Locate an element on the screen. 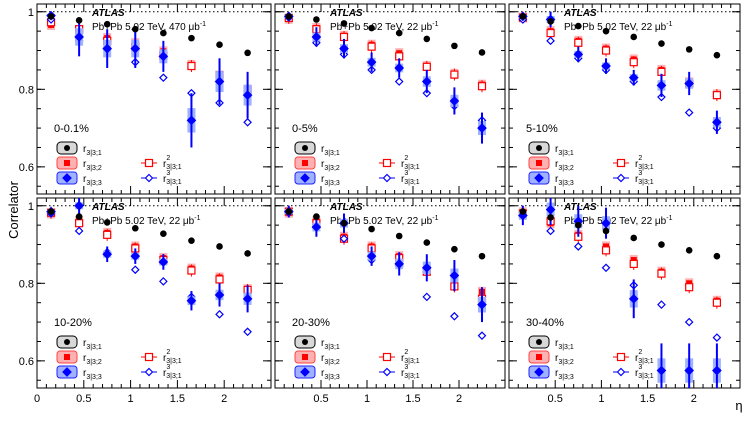 This screenshot has height=430, width=747. system-label-exponent: -1 is located at coordinates (669, 24).